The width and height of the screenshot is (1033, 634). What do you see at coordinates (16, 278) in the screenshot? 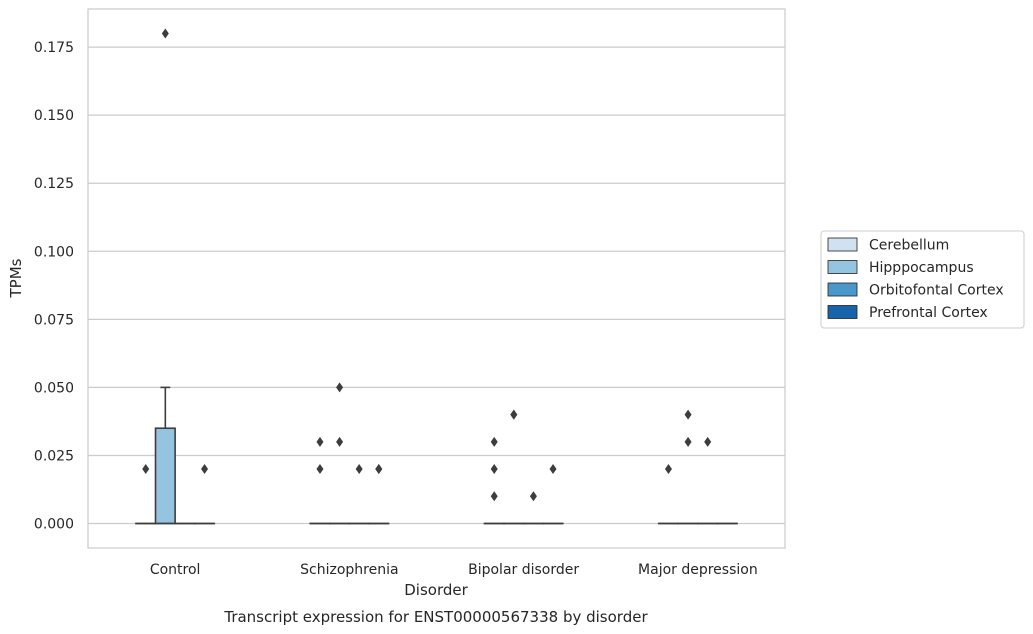
I see `y-axis-title: TPMs` at bounding box center [16, 278].